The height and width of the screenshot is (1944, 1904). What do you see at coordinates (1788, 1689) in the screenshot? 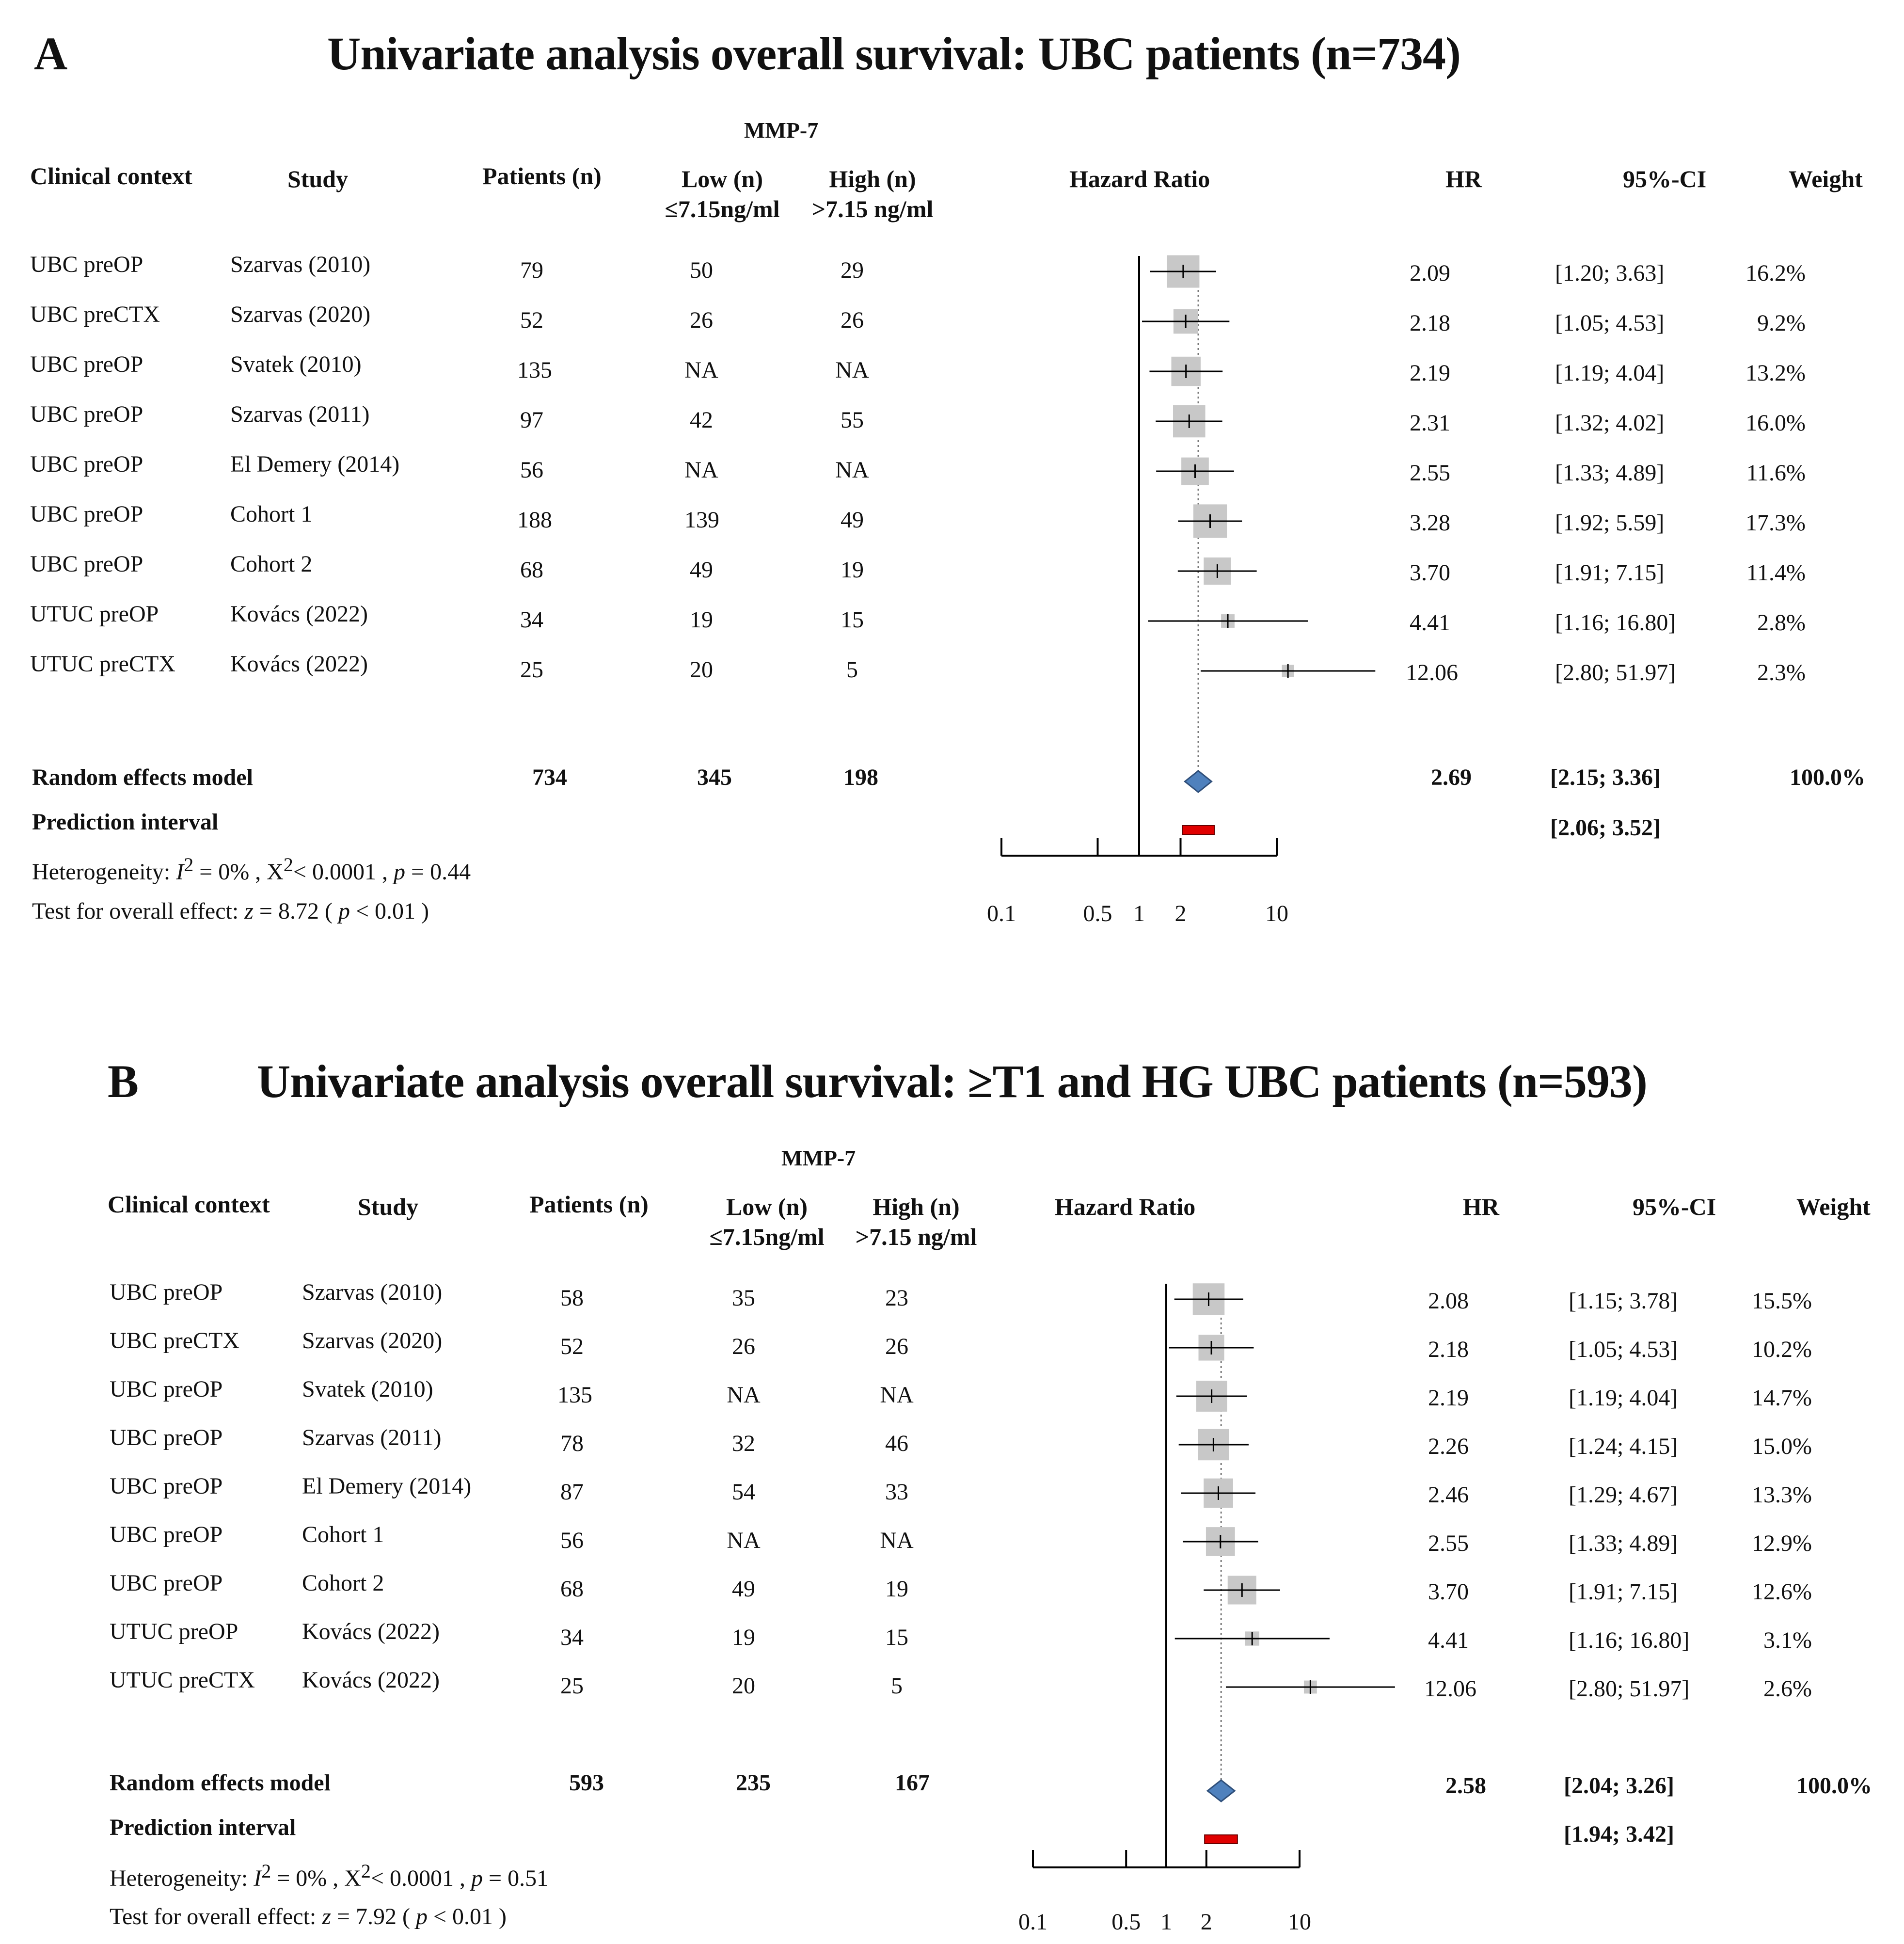
I see `row-weight: 2.6%` at bounding box center [1788, 1689].